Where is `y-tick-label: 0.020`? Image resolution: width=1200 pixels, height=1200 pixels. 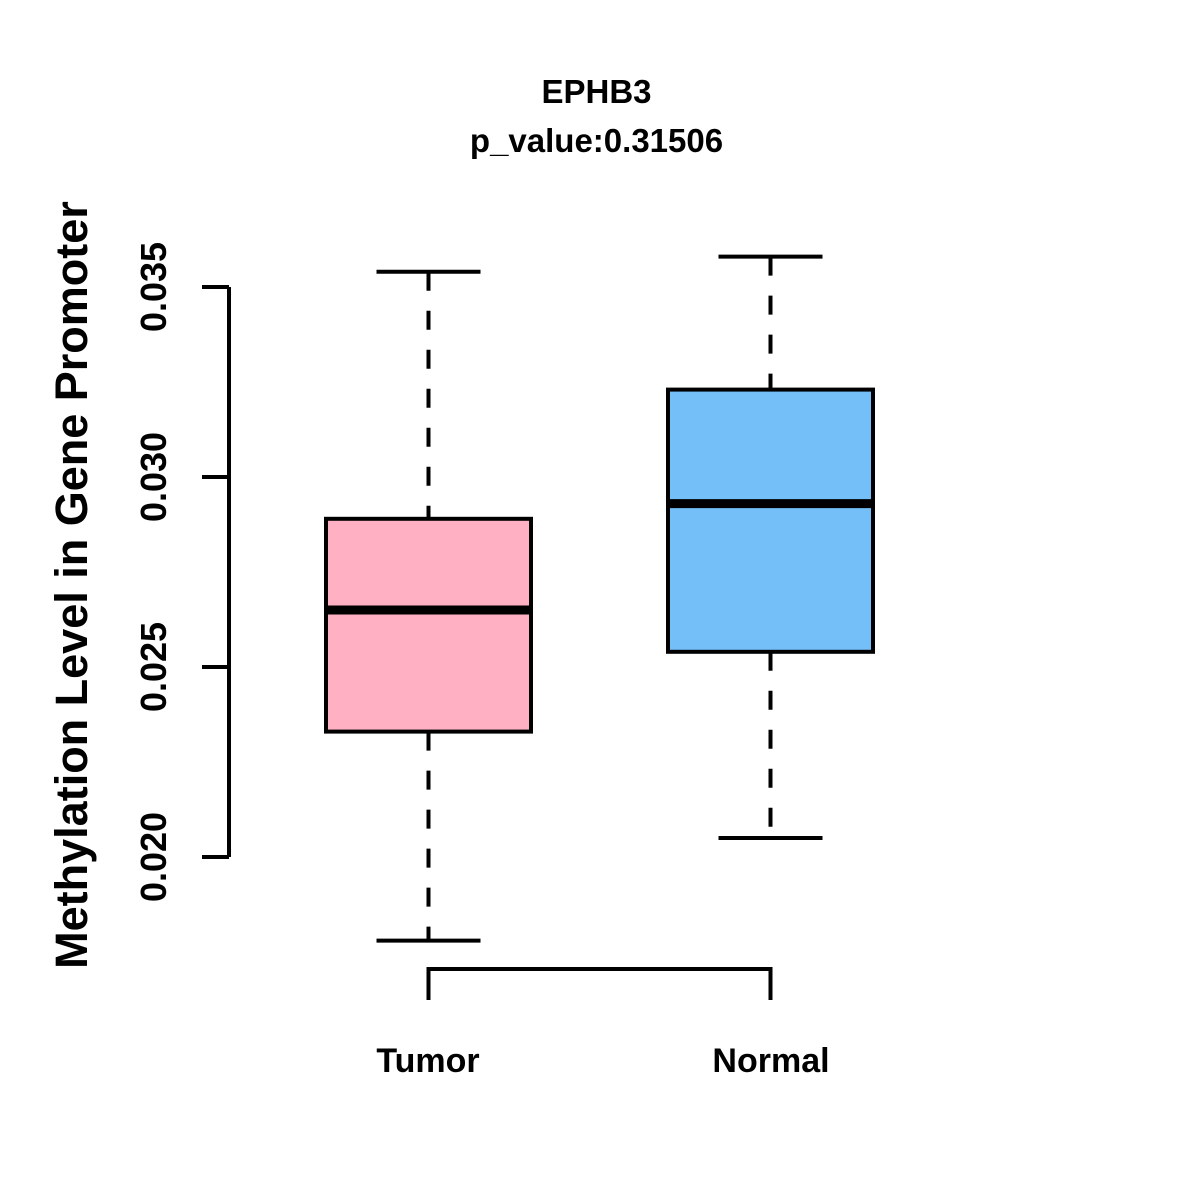 y-tick-label: 0.020 is located at coordinates (153, 857).